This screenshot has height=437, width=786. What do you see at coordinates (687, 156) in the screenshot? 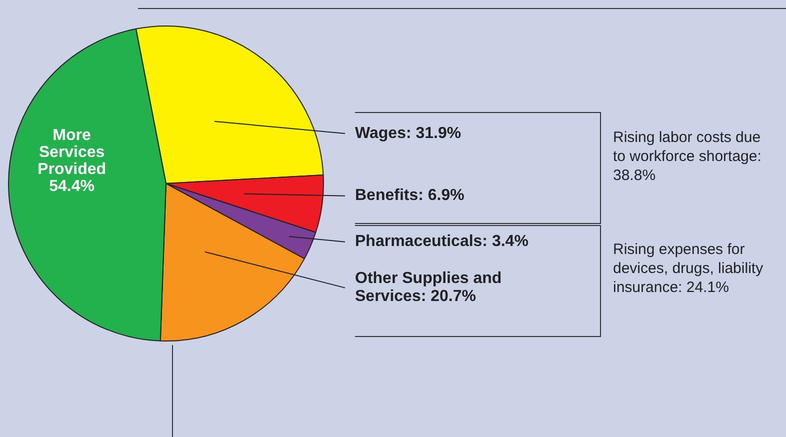
I see `text: Rising labor costs due to workforce shortage: 38.8%` at bounding box center [687, 156].